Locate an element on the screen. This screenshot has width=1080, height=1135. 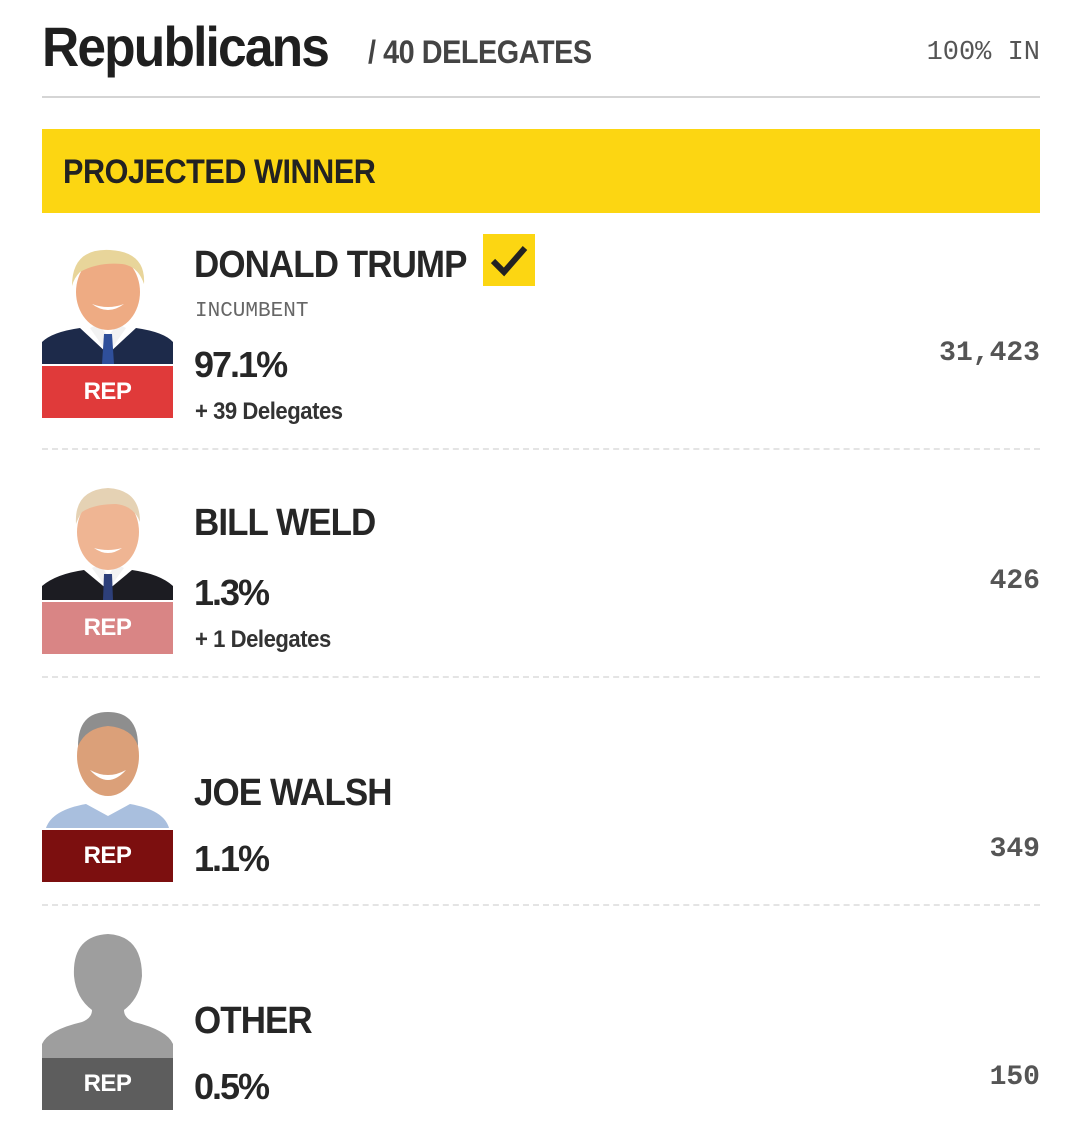
delegates-won: + 1 Delegates is located at coordinates (263, 639).